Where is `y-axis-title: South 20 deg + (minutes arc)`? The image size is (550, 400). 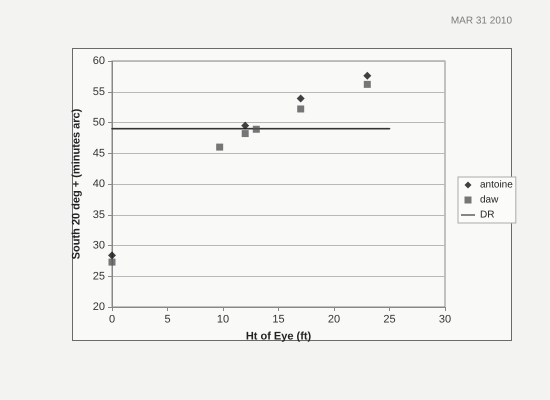
y-axis-title: South 20 deg + (minutes arc) is located at coordinates (76, 184).